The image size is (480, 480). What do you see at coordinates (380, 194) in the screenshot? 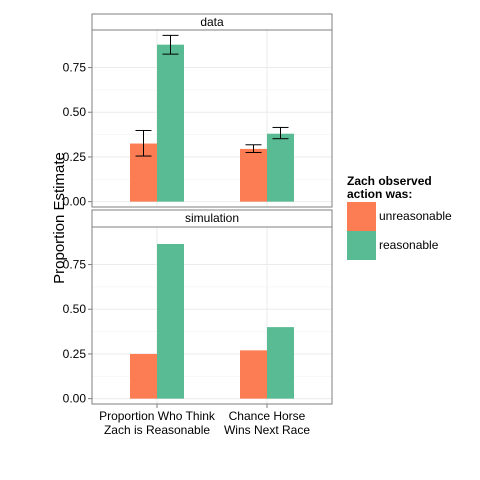
I see `legend-title-line: action was:` at bounding box center [380, 194].